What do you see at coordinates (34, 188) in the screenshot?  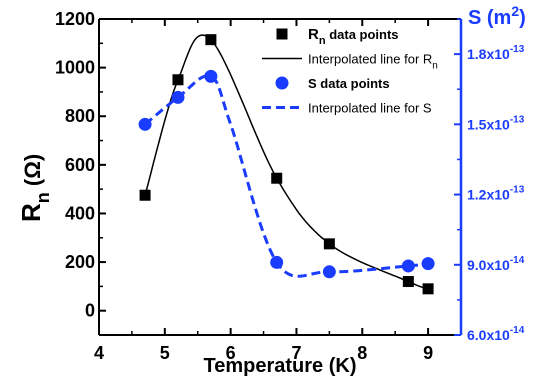 I see `y-left-axis-label: Rn (Ω)` at bounding box center [34, 188].